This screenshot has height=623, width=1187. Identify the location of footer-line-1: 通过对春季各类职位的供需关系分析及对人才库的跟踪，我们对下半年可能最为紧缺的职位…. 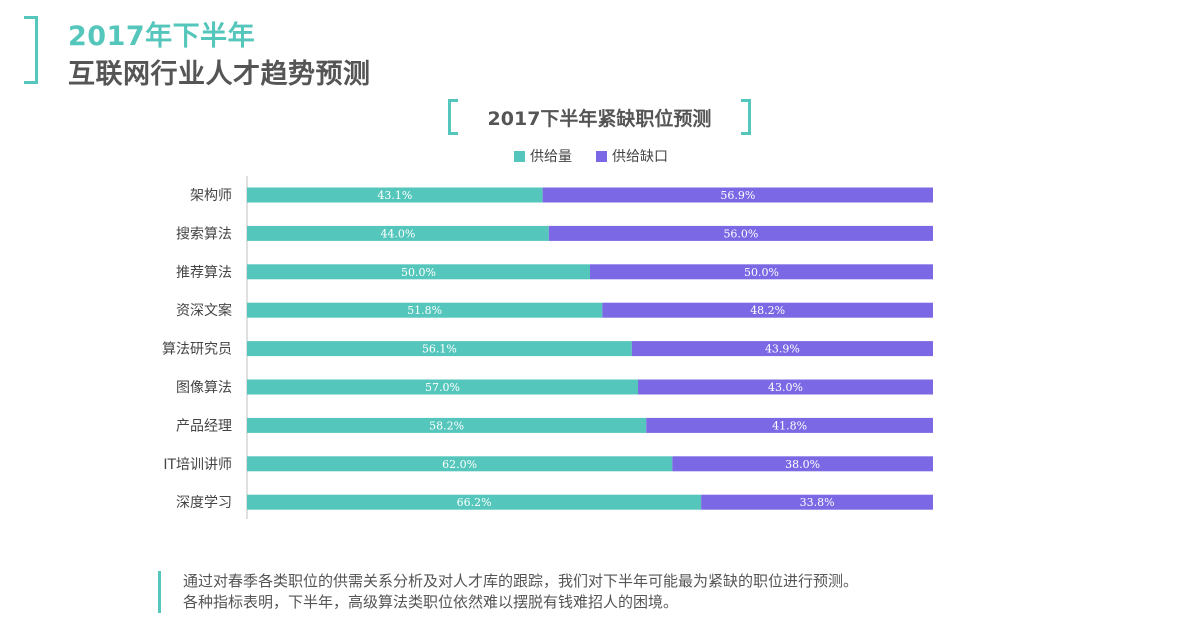
(521, 581).